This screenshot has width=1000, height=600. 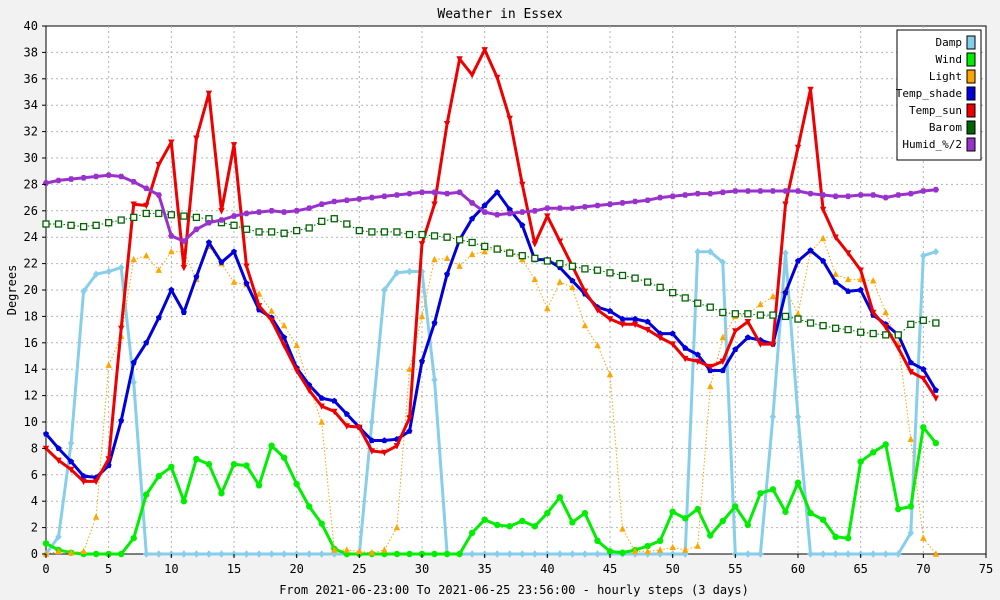 I want to click on legend-label: Temp_shade, so click(x=929, y=93).